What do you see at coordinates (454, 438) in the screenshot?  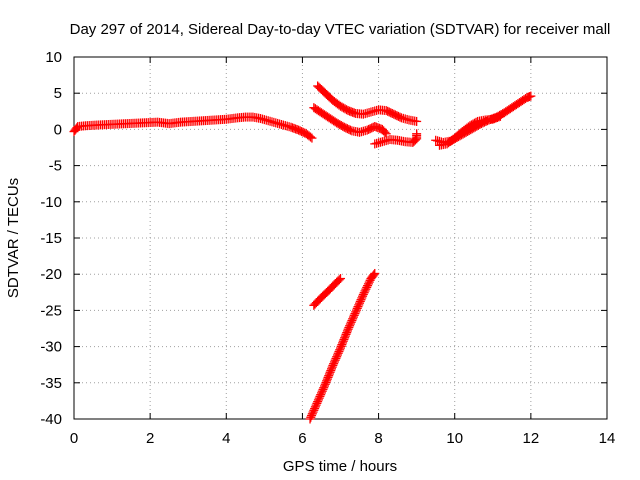 I see `x-tick-label: 10` at bounding box center [454, 438].